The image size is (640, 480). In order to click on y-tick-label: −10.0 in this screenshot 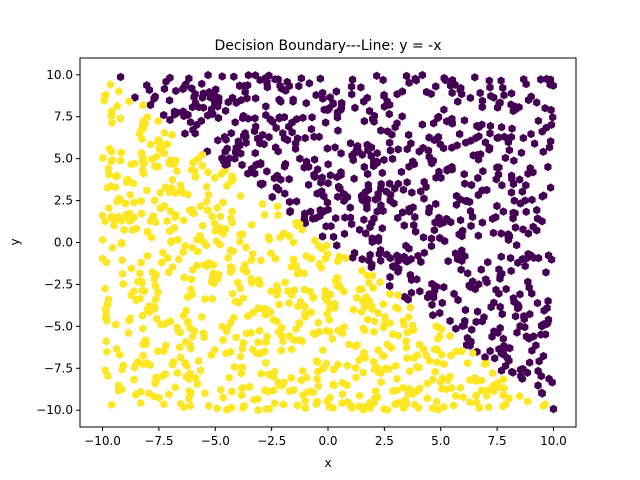, I will do `click(54, 410)`.